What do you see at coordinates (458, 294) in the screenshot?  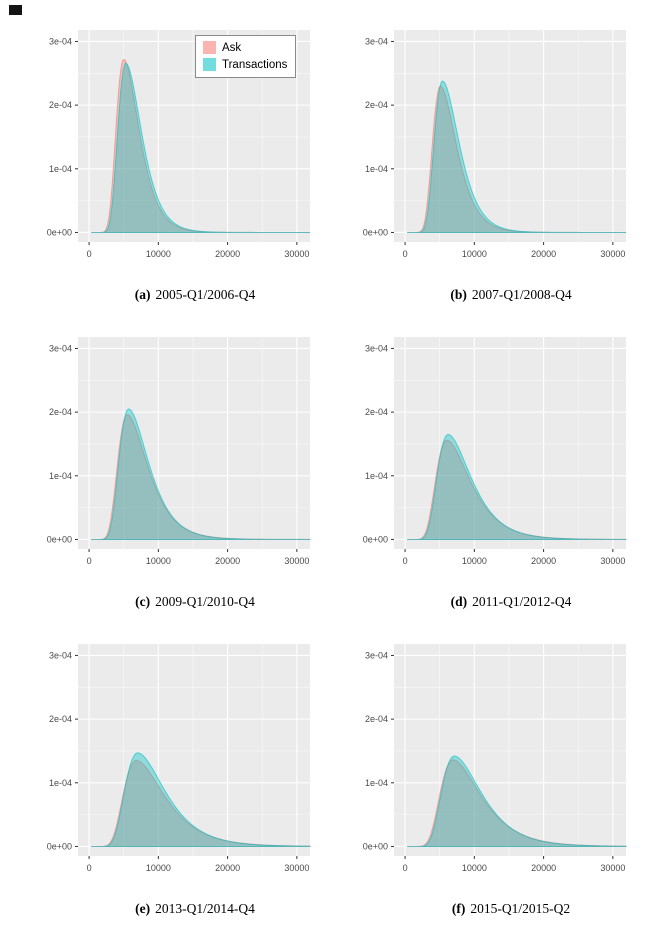 I see `caption-index-b: (b)` at bounding box center [458, 294].